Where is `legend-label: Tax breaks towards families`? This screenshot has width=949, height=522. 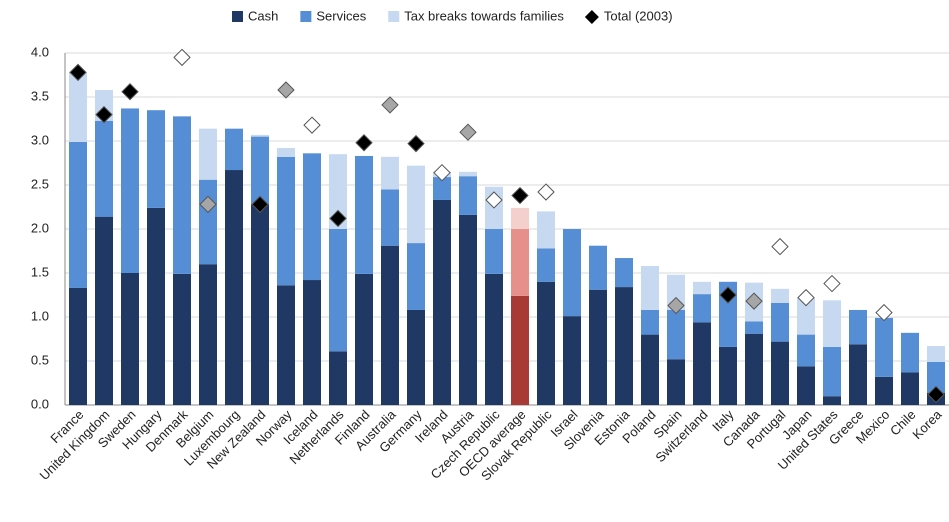
legend-label: Tax breaks towards families is located at coordinates (484, 15).